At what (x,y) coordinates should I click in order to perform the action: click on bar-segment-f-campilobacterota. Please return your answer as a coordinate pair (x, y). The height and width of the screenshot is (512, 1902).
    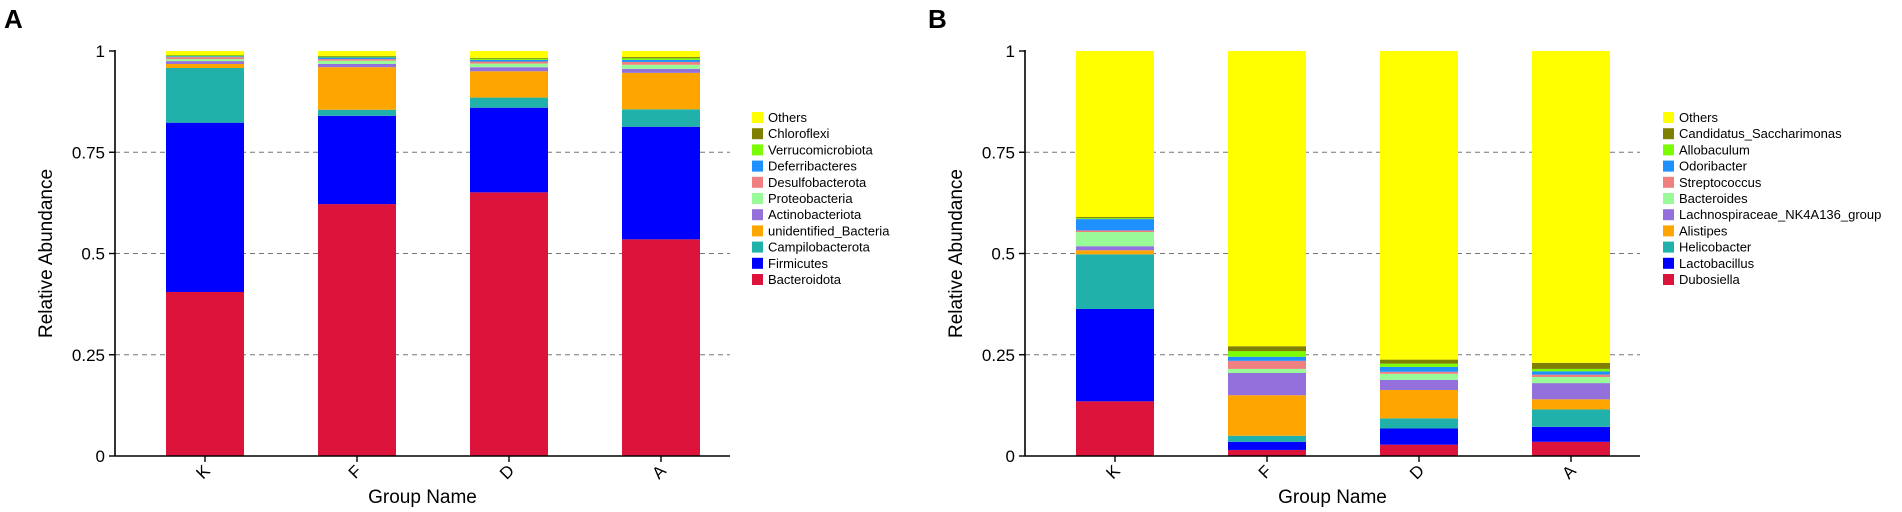
    Looking at the image, I should click on (357, 112).